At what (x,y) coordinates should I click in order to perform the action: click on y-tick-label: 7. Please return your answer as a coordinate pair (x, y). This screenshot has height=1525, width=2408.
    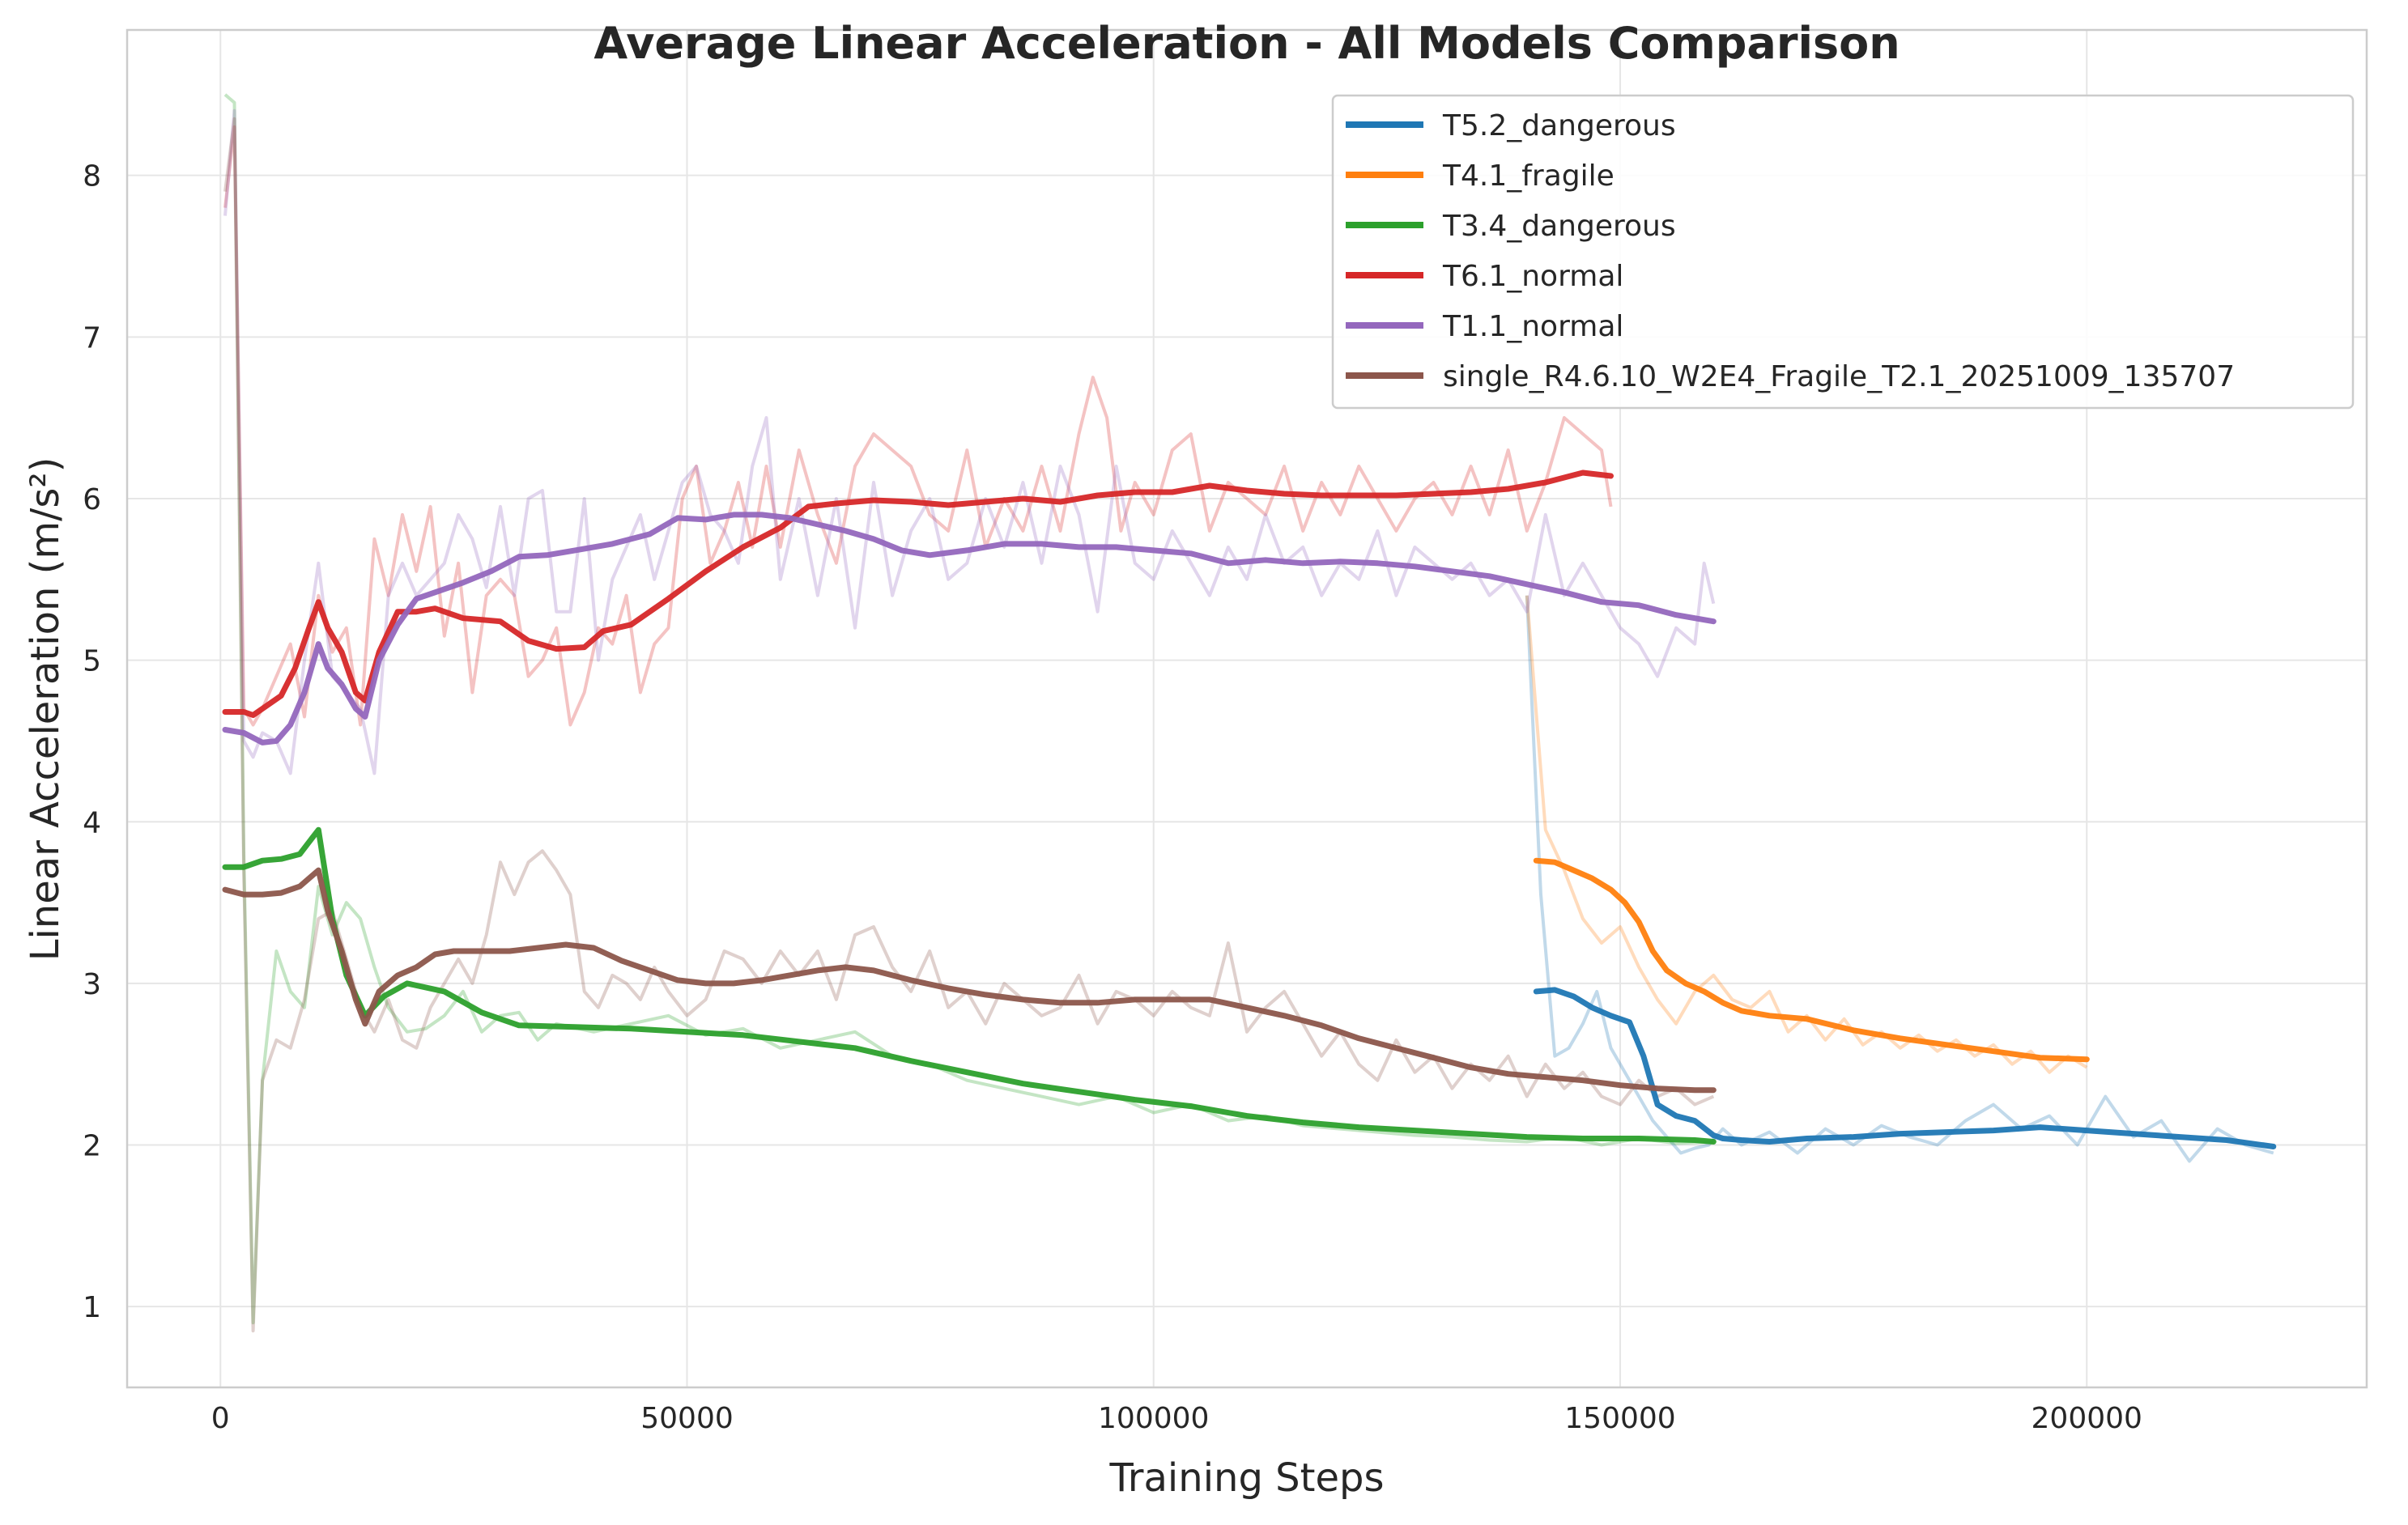
    Looking at the image, I should click on (92, 338).